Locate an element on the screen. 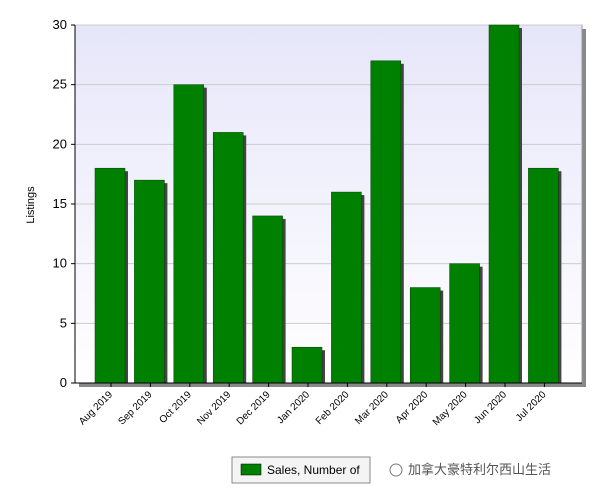  x-tick-label: Jul 2020 is located at coordinates (531, 406).